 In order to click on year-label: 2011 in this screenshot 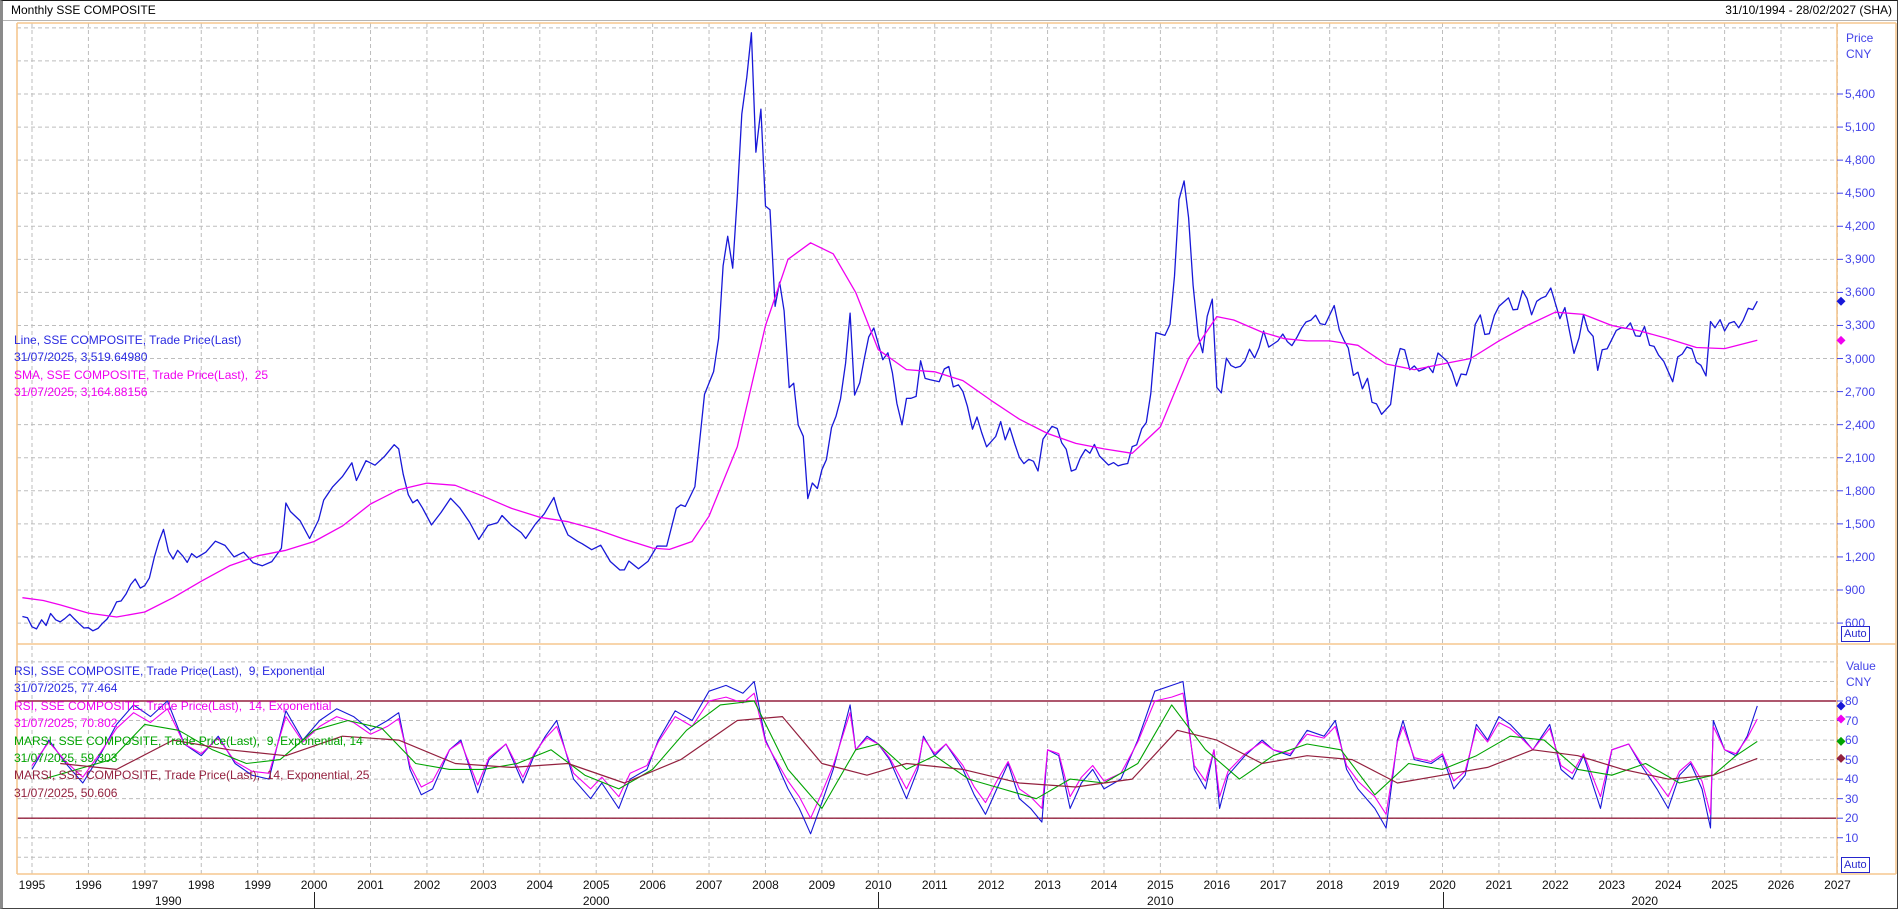, I will do `click(934, 885)`.